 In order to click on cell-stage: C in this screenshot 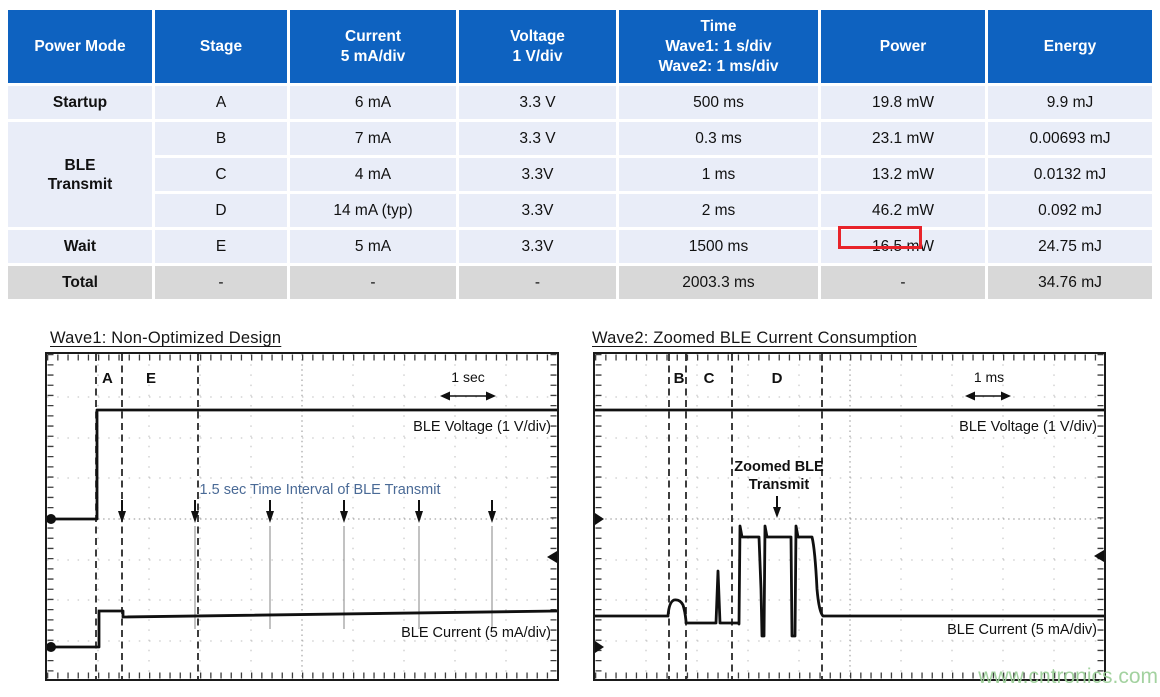, I will do `click(221, 174)`.